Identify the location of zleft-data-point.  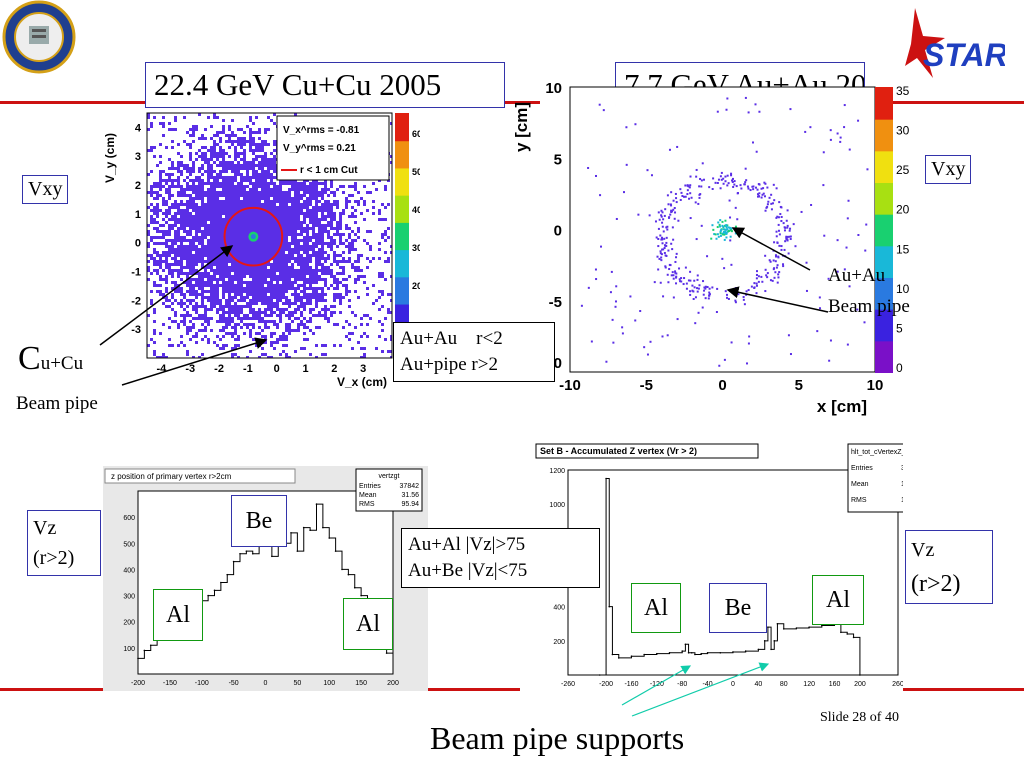
(303, 527).